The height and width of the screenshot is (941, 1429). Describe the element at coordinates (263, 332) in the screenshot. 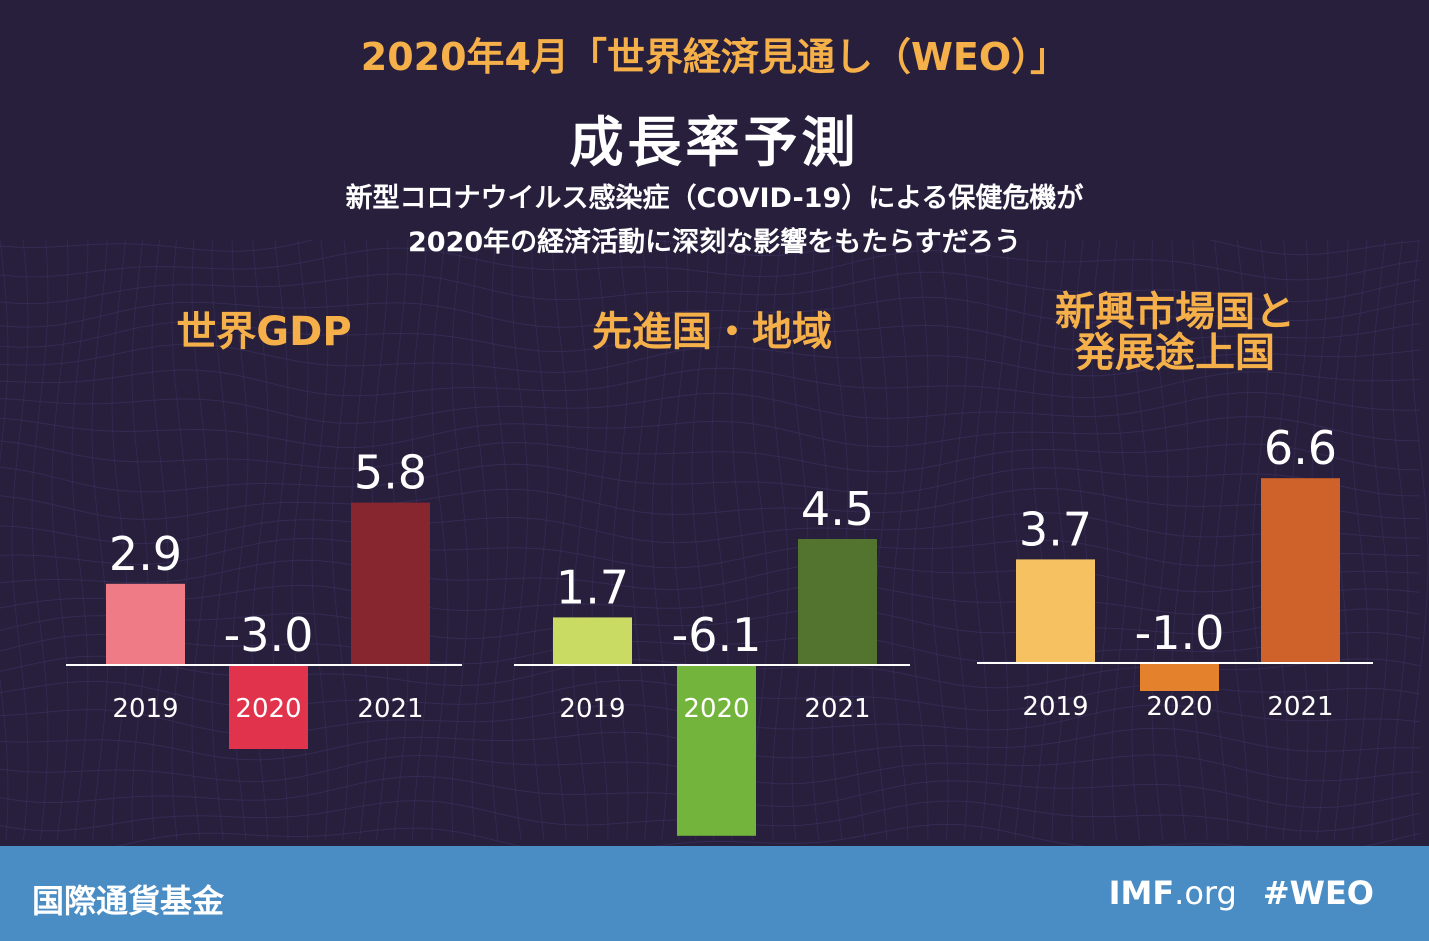

I see `chart-title: 世界GDP` at that location.